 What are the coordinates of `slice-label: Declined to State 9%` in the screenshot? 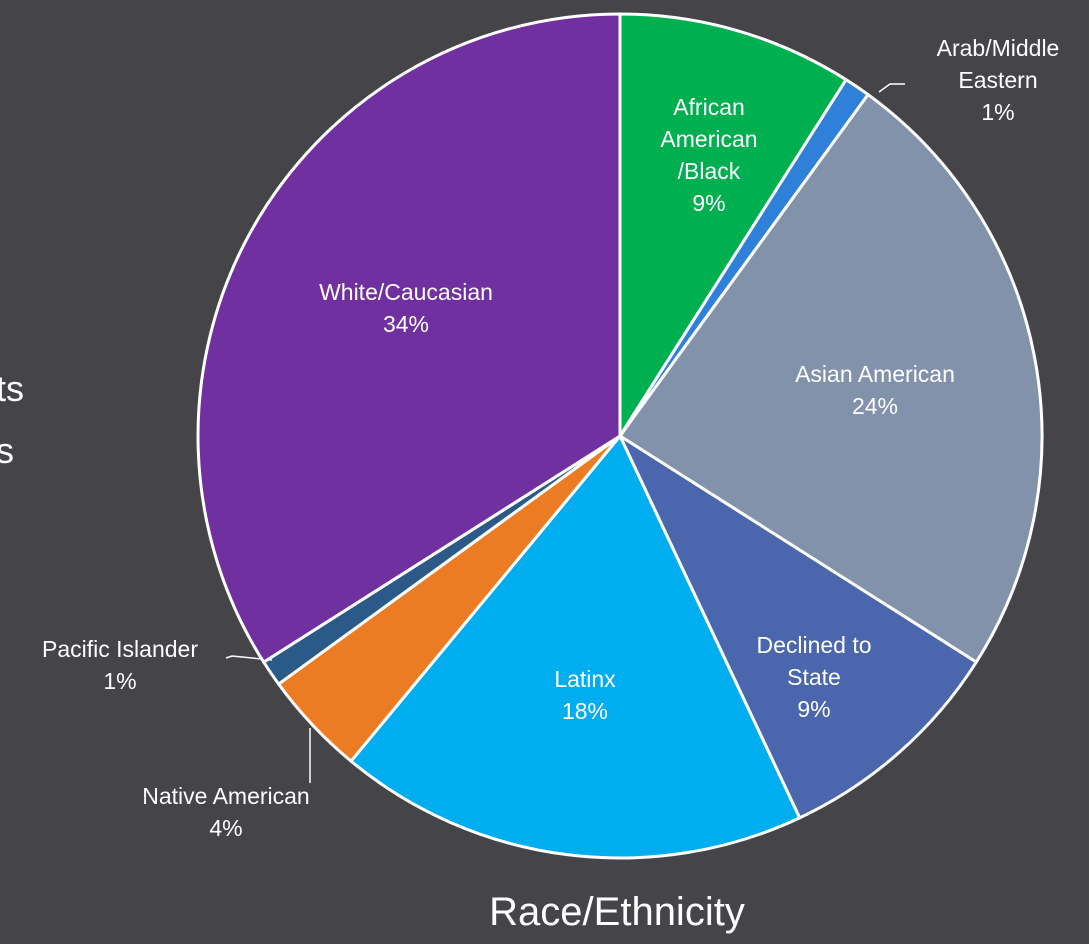 It's located at (814, 677).